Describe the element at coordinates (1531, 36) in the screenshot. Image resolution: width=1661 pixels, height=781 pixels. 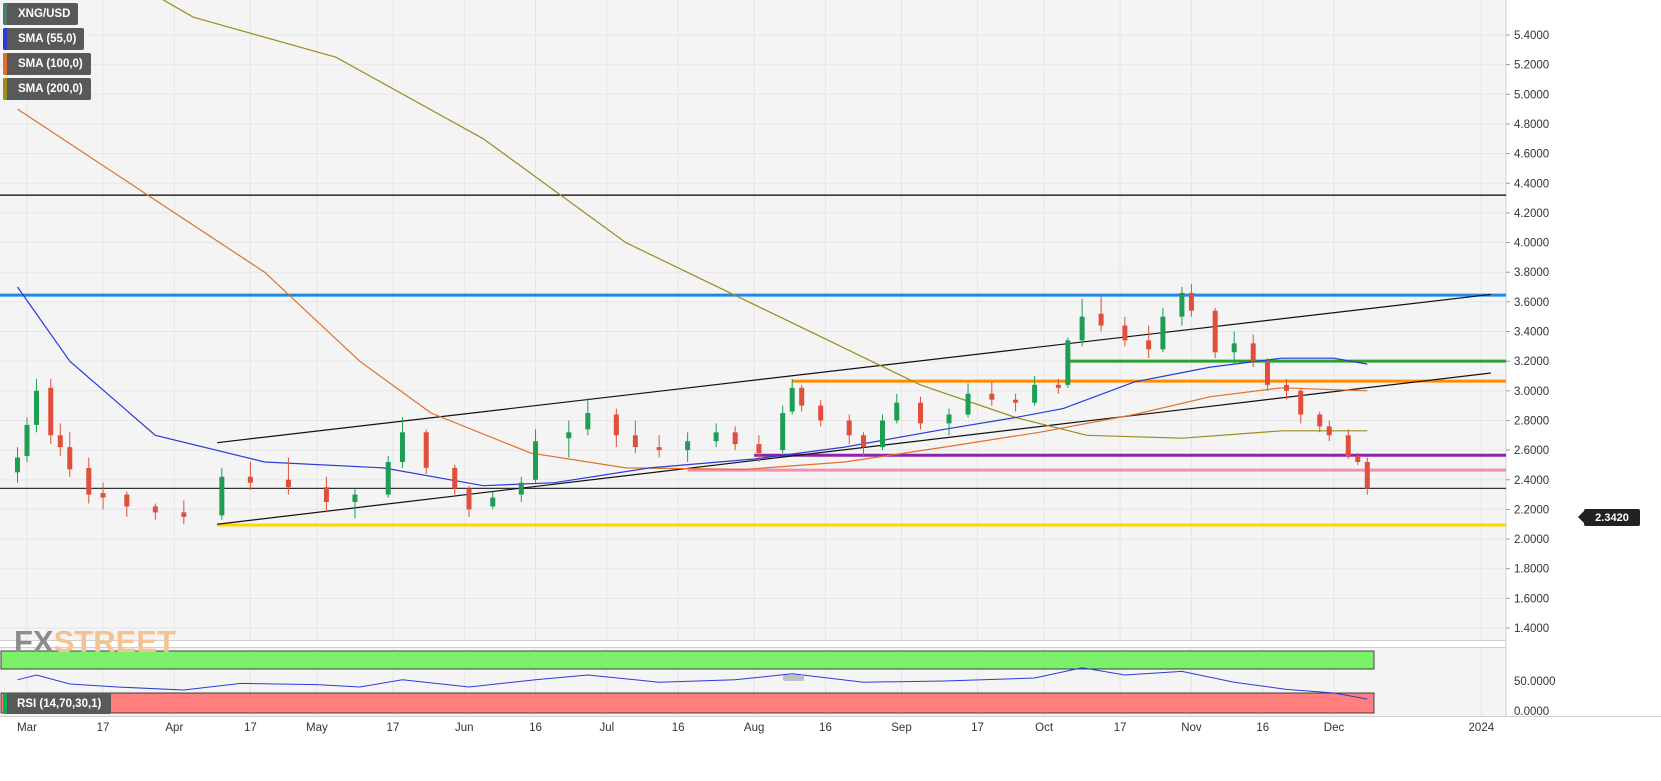
I see `price-tick-label: 5.4000` at that location.